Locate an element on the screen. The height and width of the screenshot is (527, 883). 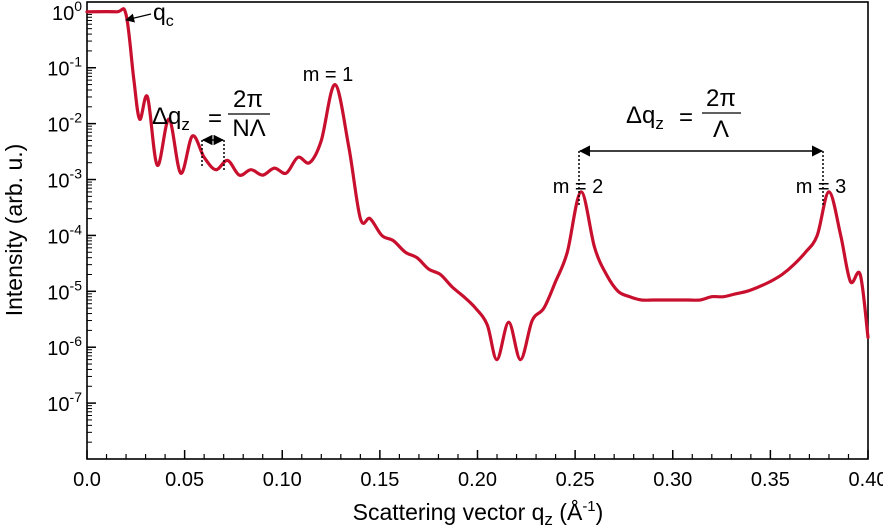
x-tick-label: 0.40 is located at coordinates (866, 480).